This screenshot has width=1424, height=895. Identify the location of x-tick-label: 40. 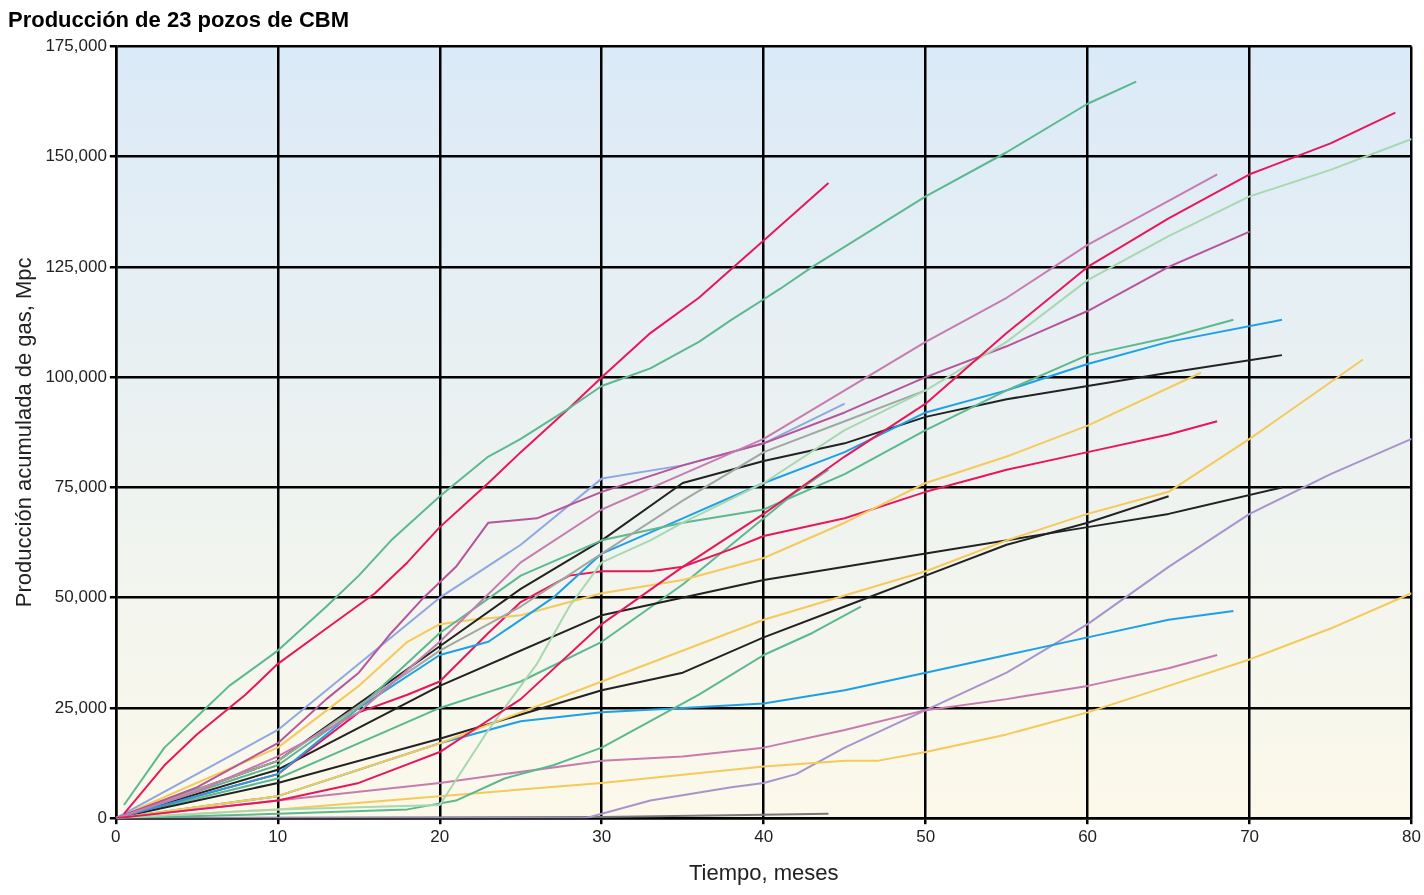
(764, 837).